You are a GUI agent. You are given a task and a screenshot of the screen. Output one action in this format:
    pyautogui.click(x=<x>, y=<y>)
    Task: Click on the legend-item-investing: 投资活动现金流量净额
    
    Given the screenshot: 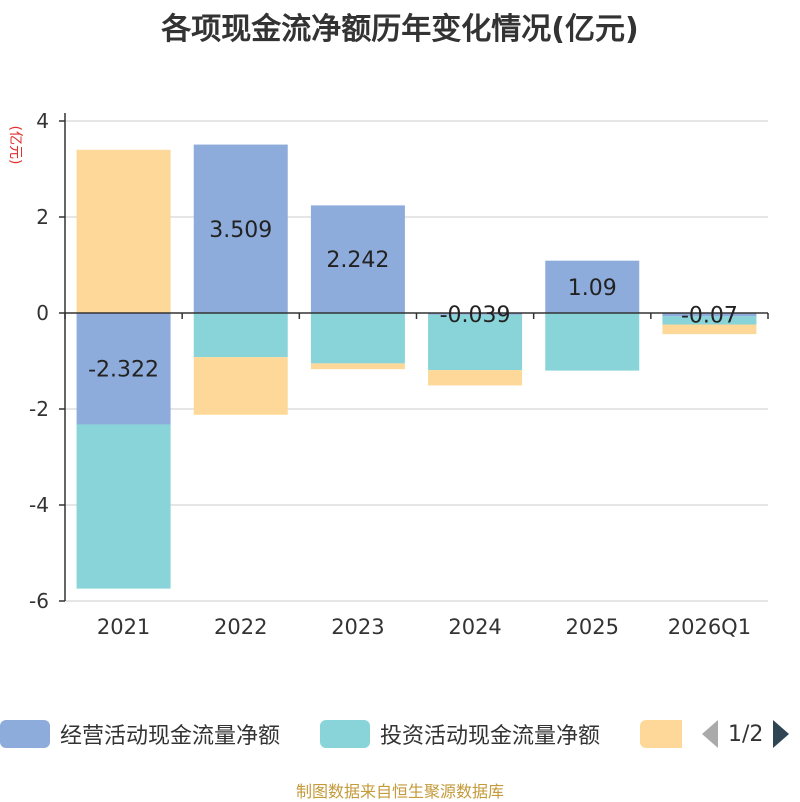 What is the action you would take?
    pyautogui.click(x=460, y=734)
    